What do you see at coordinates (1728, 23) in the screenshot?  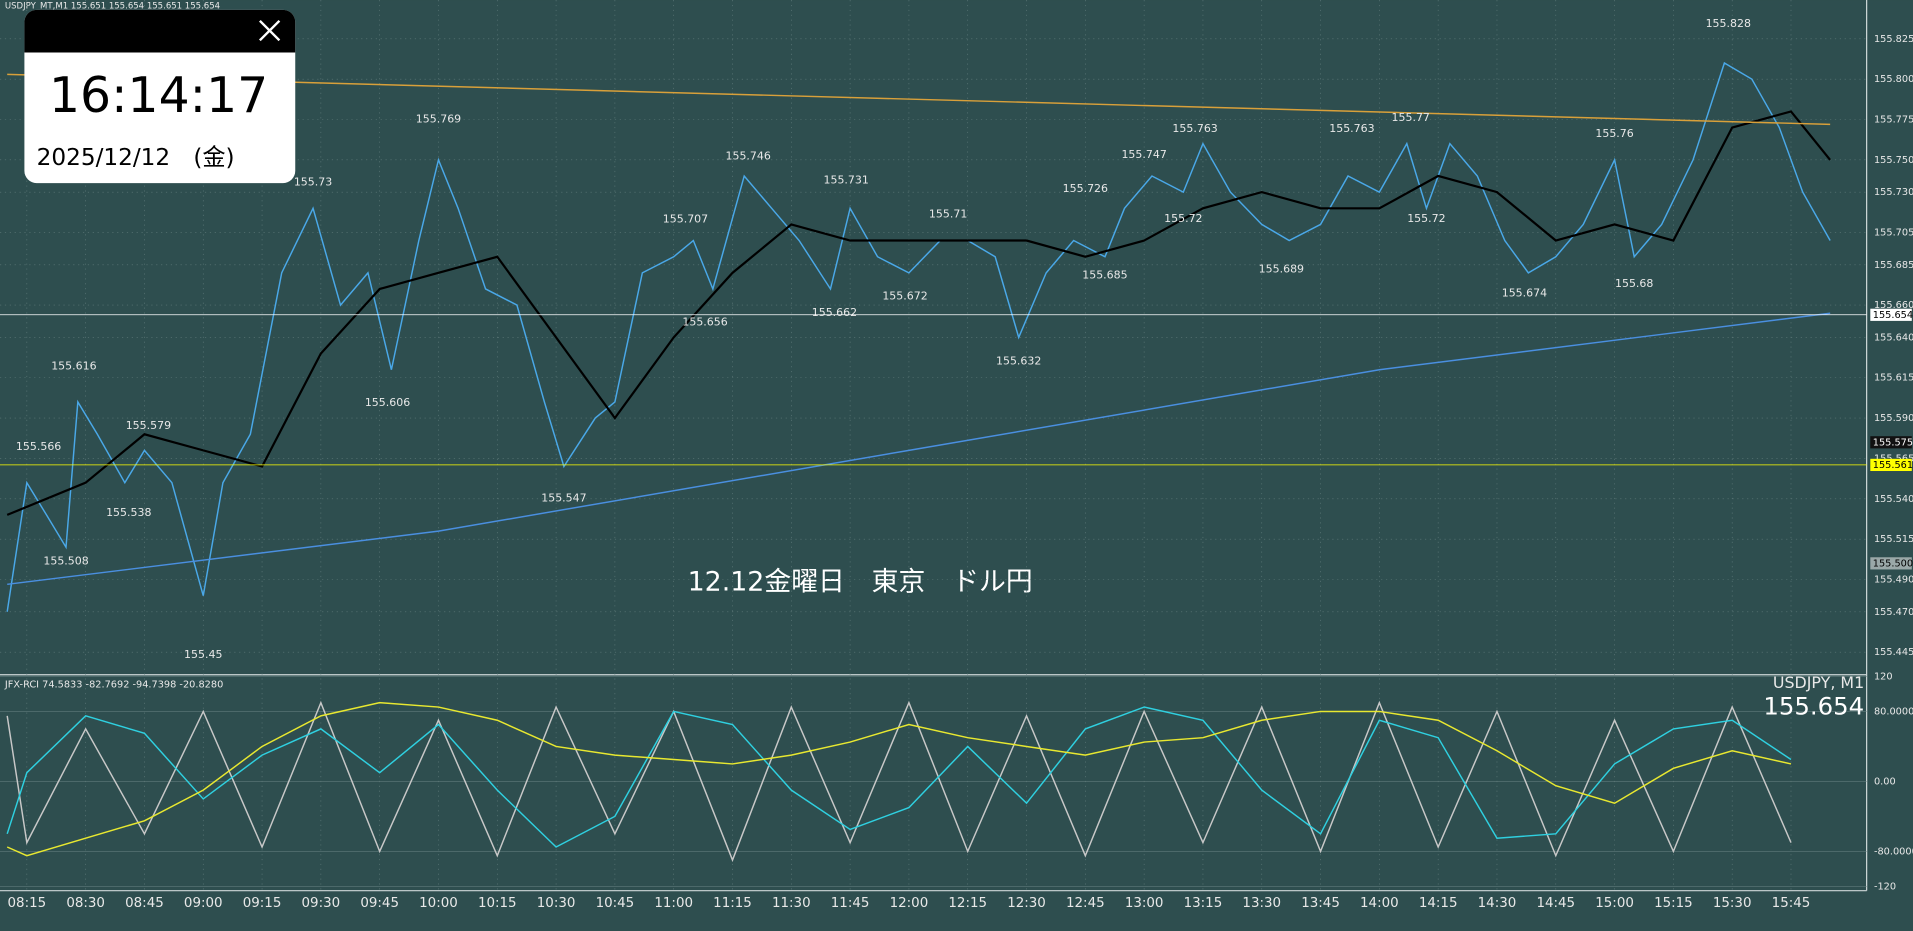 I see `high-label: 155.828` at bounding box center [1728, 23].